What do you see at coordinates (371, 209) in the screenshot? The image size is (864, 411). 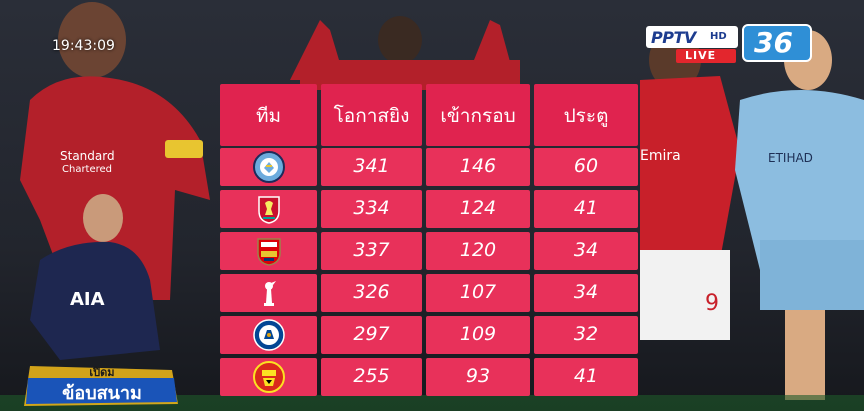 I see `shots-cell: 334` at bounding box center [371, 209].